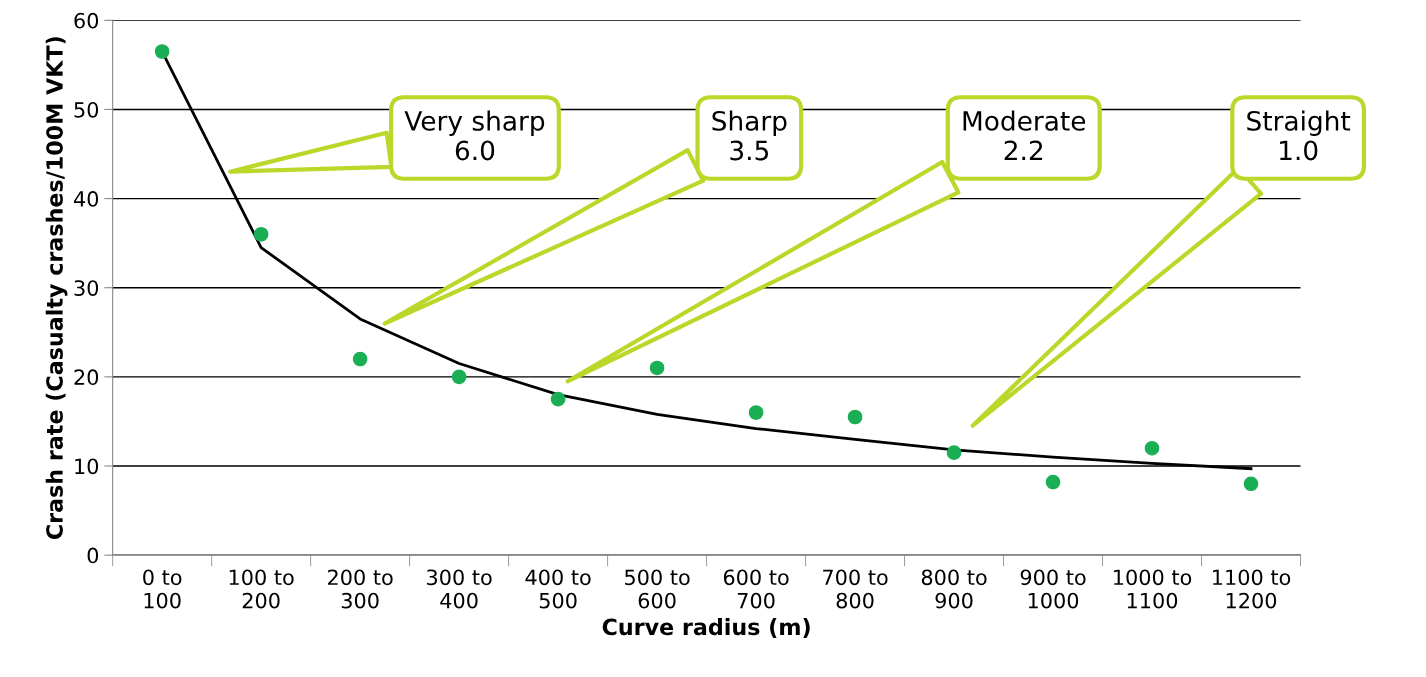 The height and width of the screenshot is (677, 1426). What do you see at coordinates (1299, 135) in the screenshot?
I see `annotation: Straight 1.0` at bounding box center [1299, 135].